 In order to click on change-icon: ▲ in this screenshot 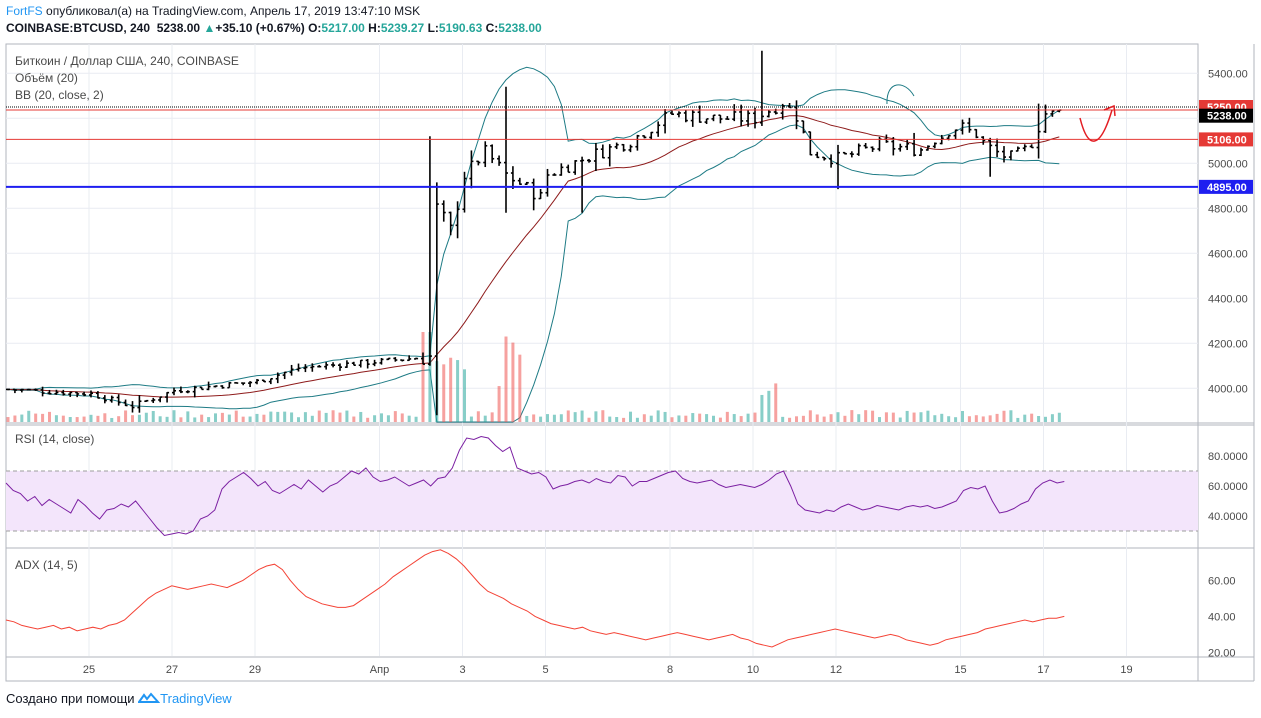, I will do `click(209, 28)`.